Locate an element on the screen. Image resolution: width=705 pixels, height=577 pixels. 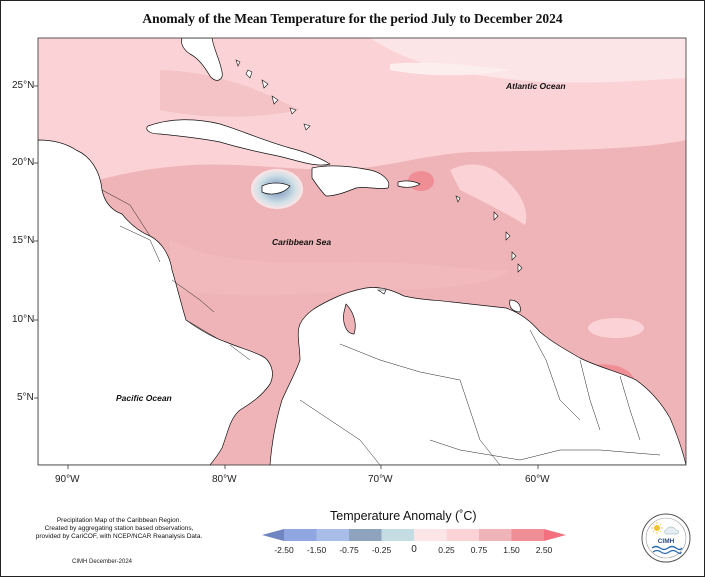
land-jamaica is located at coordinates (276, 188).